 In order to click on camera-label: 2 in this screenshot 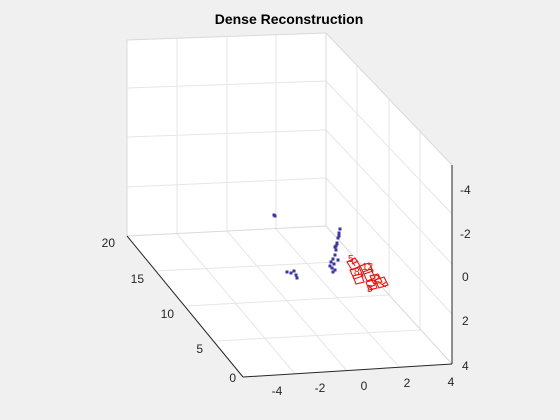, I will do `click(377, 279)`.